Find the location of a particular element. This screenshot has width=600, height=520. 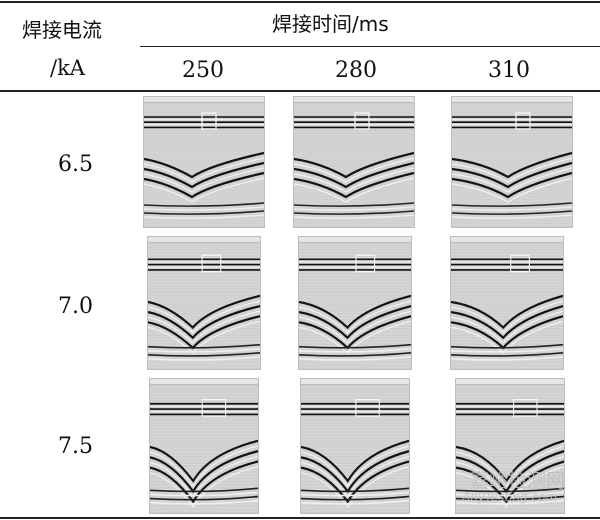

bottom-rule is located at coordinates (300, 518).